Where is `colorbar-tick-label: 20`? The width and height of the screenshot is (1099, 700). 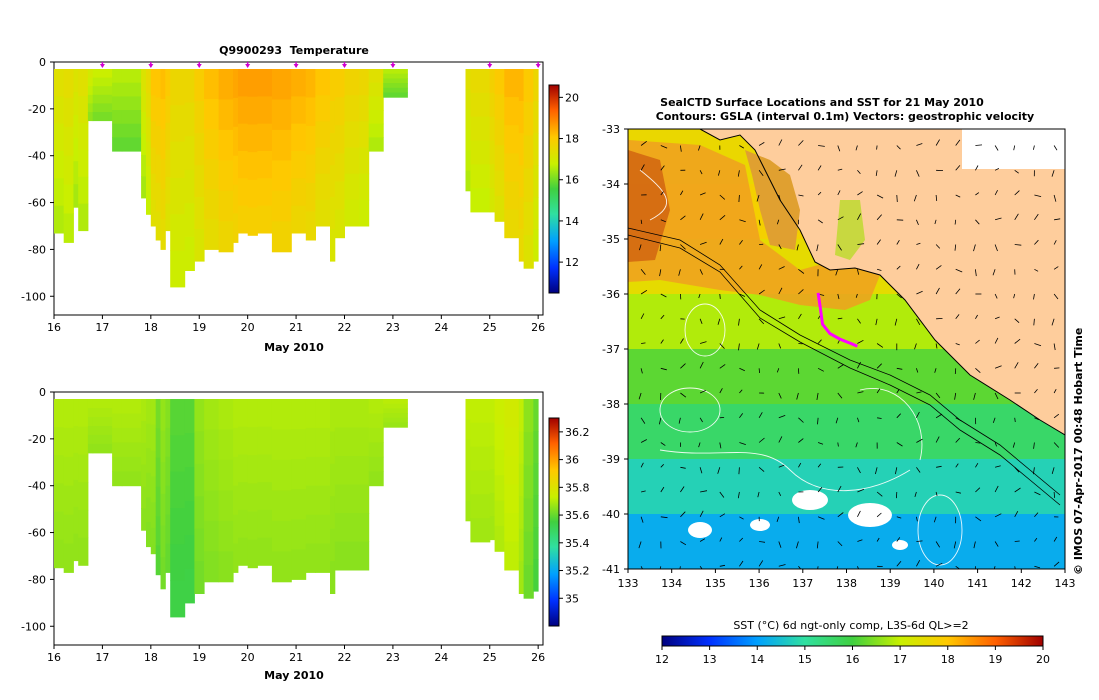 colorbar-tick-label: 20 is located at coordinates (1043, 659).